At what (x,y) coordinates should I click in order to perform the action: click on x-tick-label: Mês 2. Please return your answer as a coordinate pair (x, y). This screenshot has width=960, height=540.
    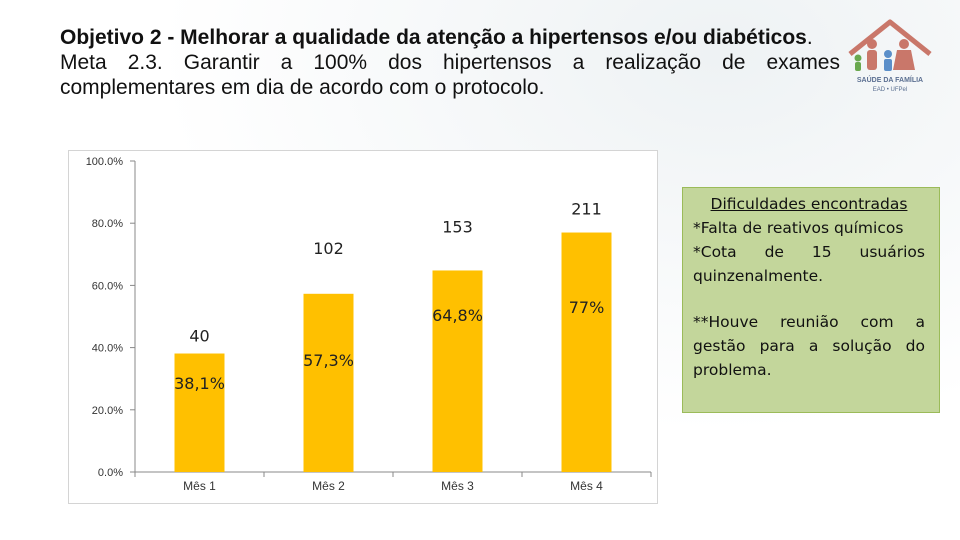
    Looking at the image, I should click on (328, 486).